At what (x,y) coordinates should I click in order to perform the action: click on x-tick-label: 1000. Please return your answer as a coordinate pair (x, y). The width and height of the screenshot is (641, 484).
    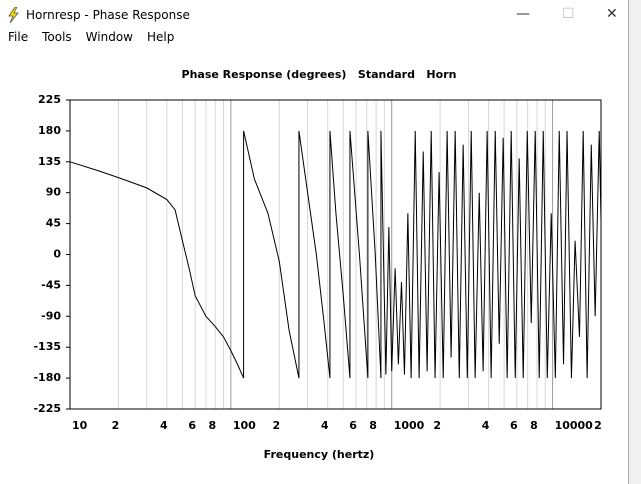
    Looking at the image, I should click on (409, 425).